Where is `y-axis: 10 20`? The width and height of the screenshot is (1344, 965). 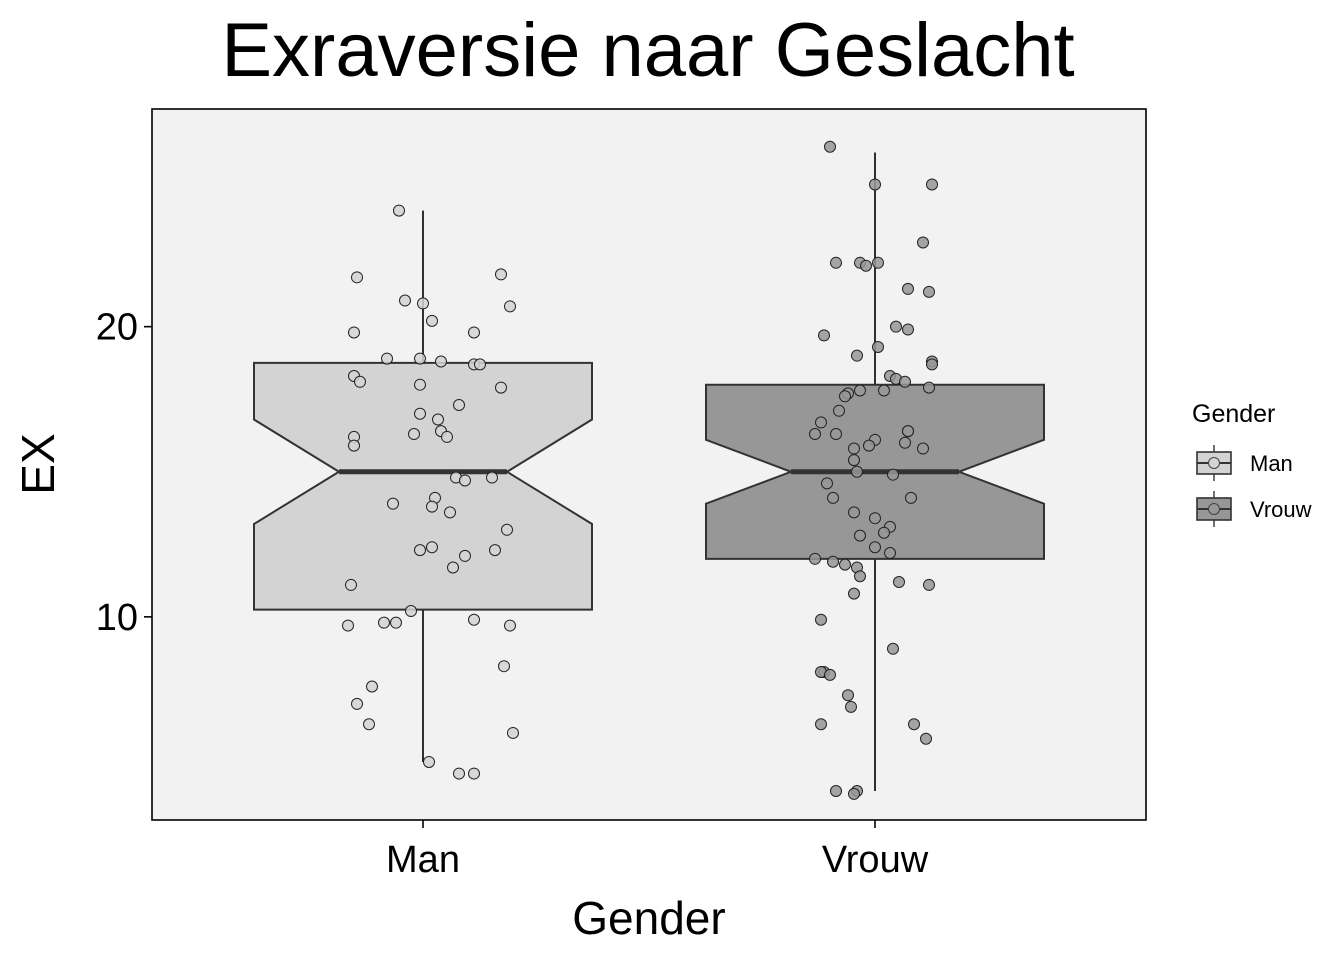 y-axis: 10 20 is located at coordinates (124, 473).